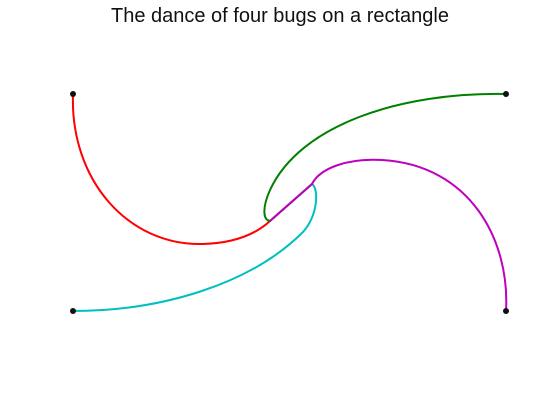  Describe the element at coordinates (195, 247) in the screenshot. I see `cyan-bug-path` at that location.